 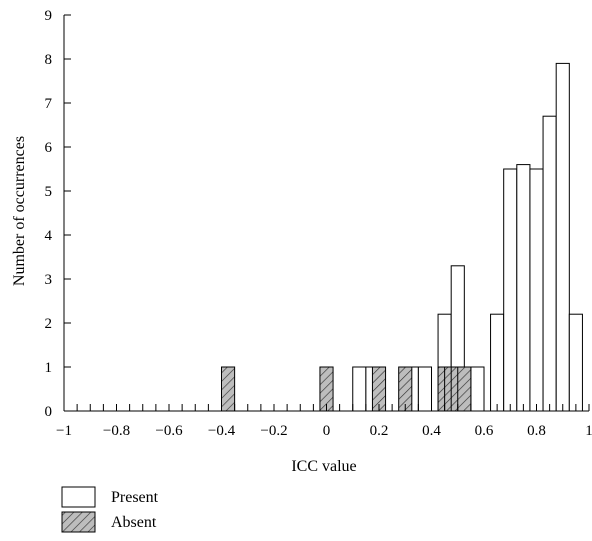 I want to click on x-tick-label: 0.2, so click(x=379, y=431).